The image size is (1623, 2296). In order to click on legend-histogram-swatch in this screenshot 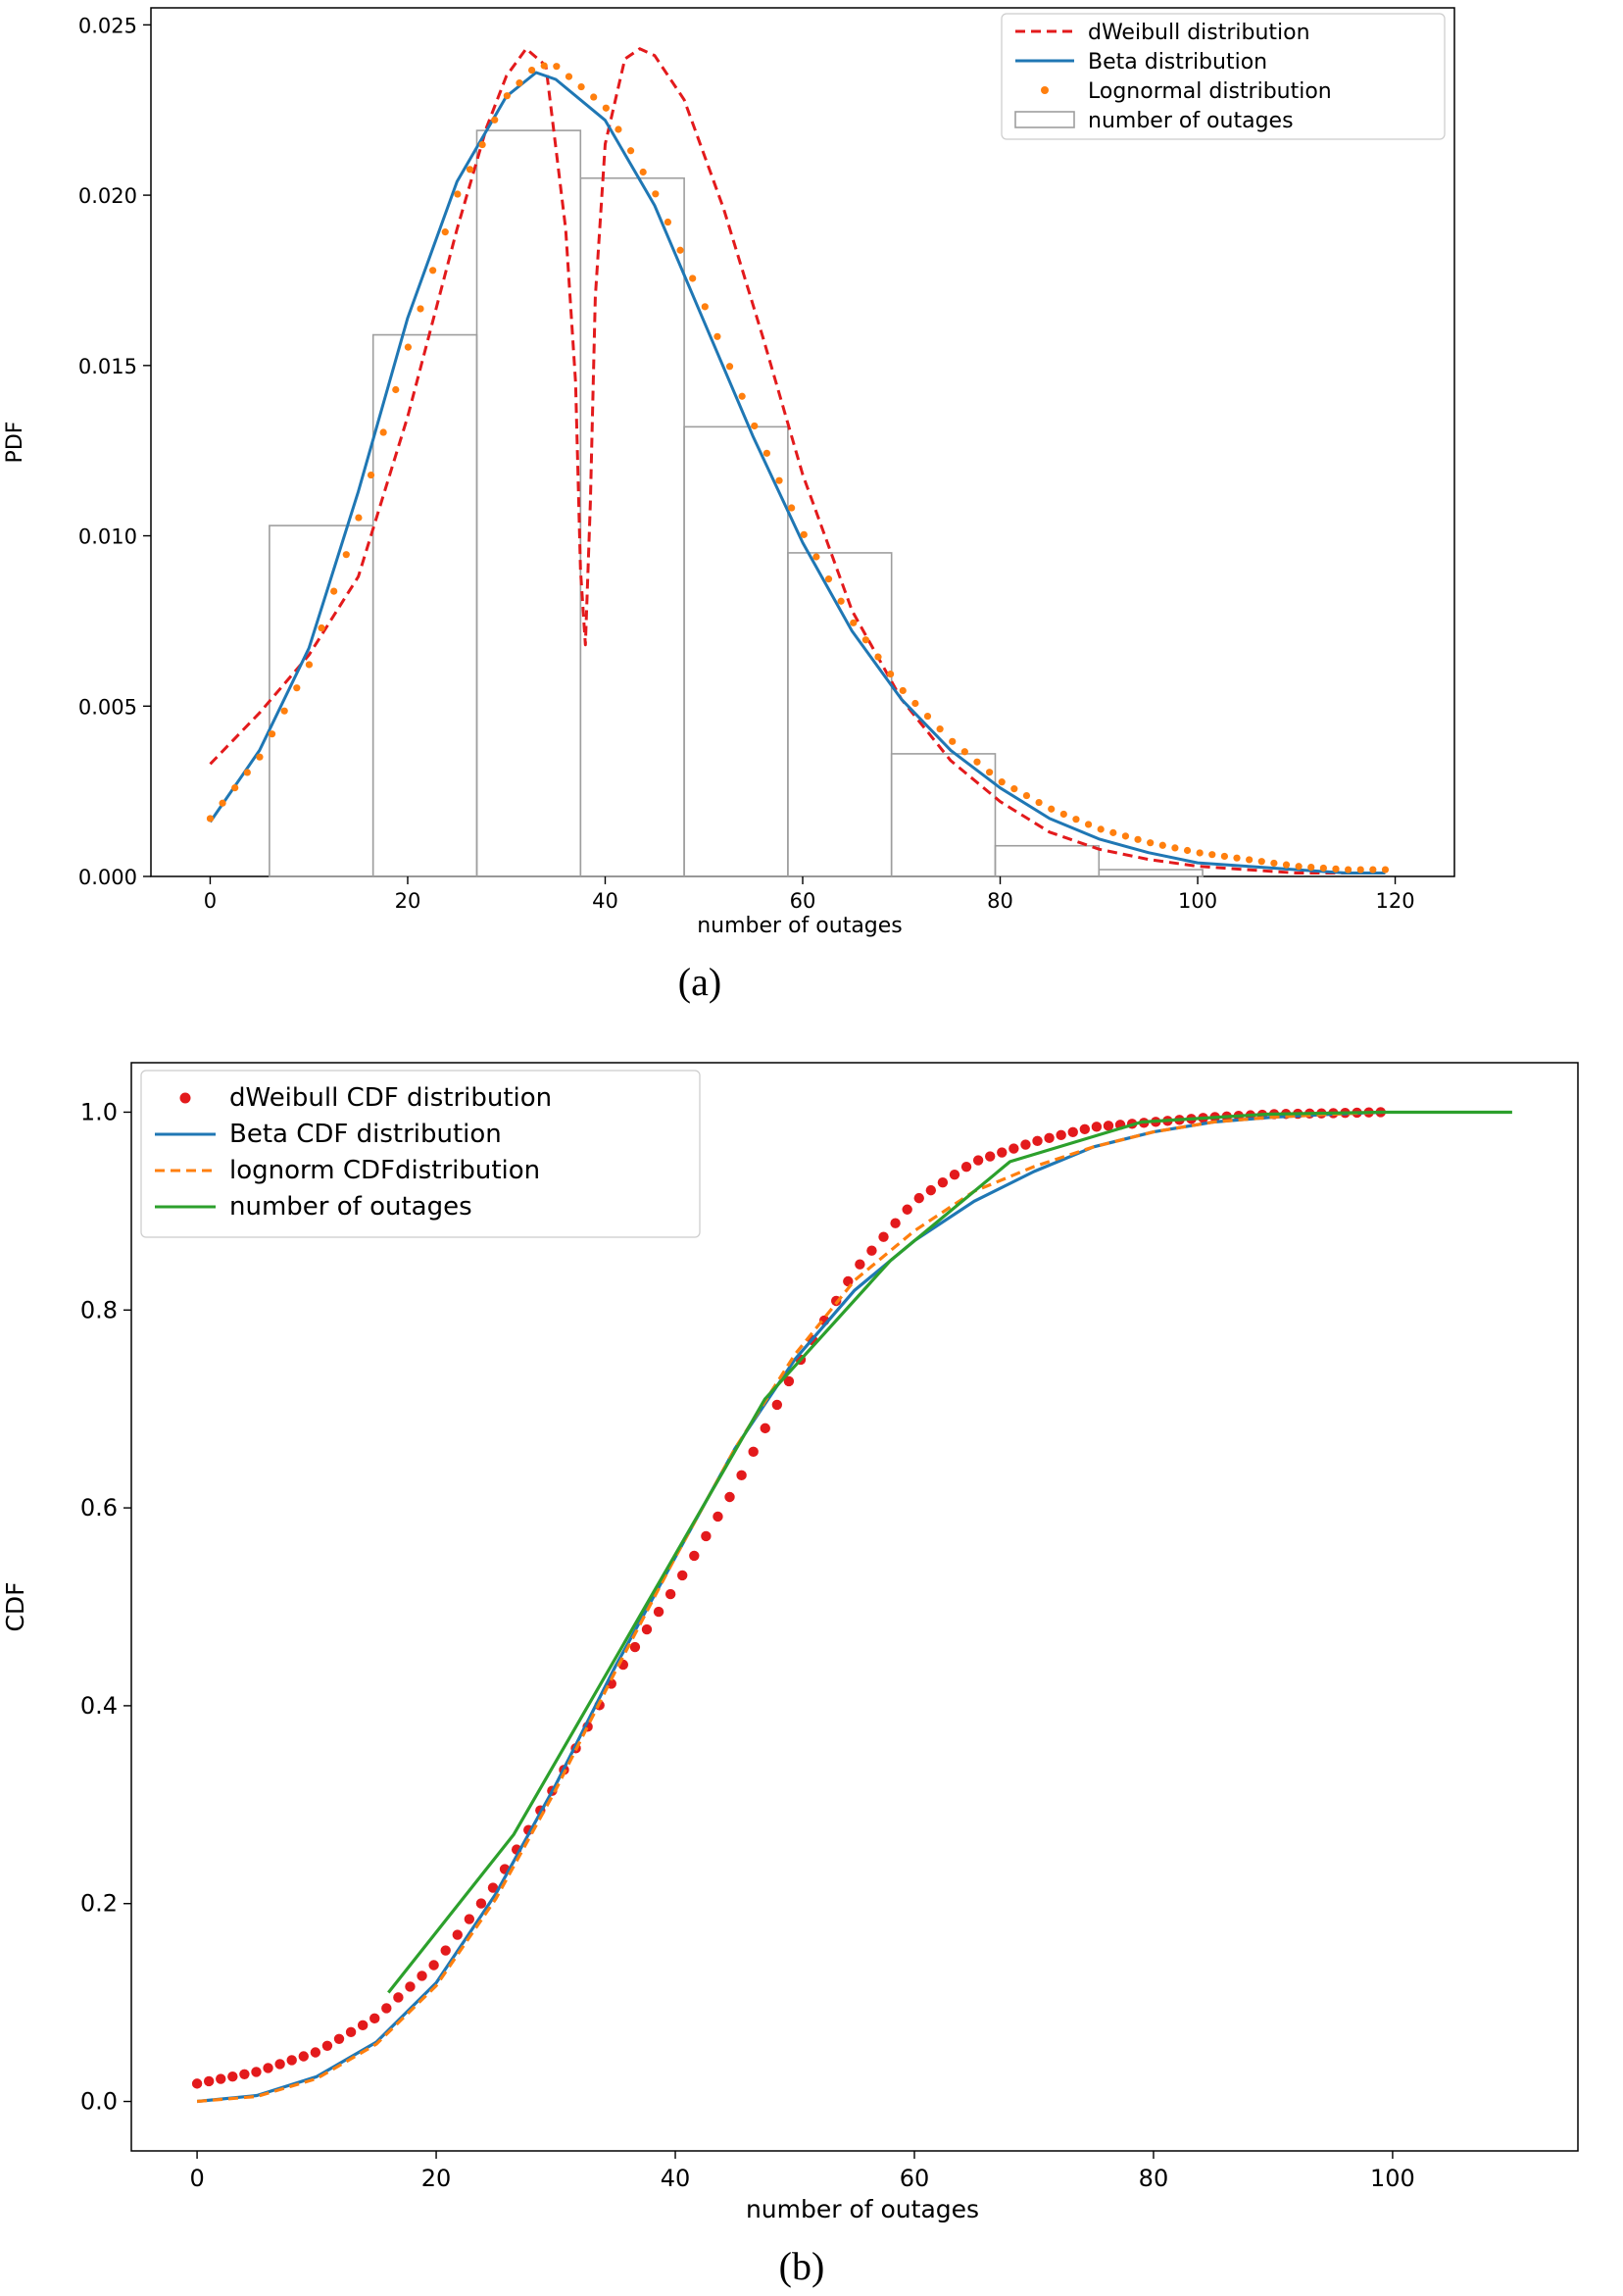, I will do `click(1044, 119)`.